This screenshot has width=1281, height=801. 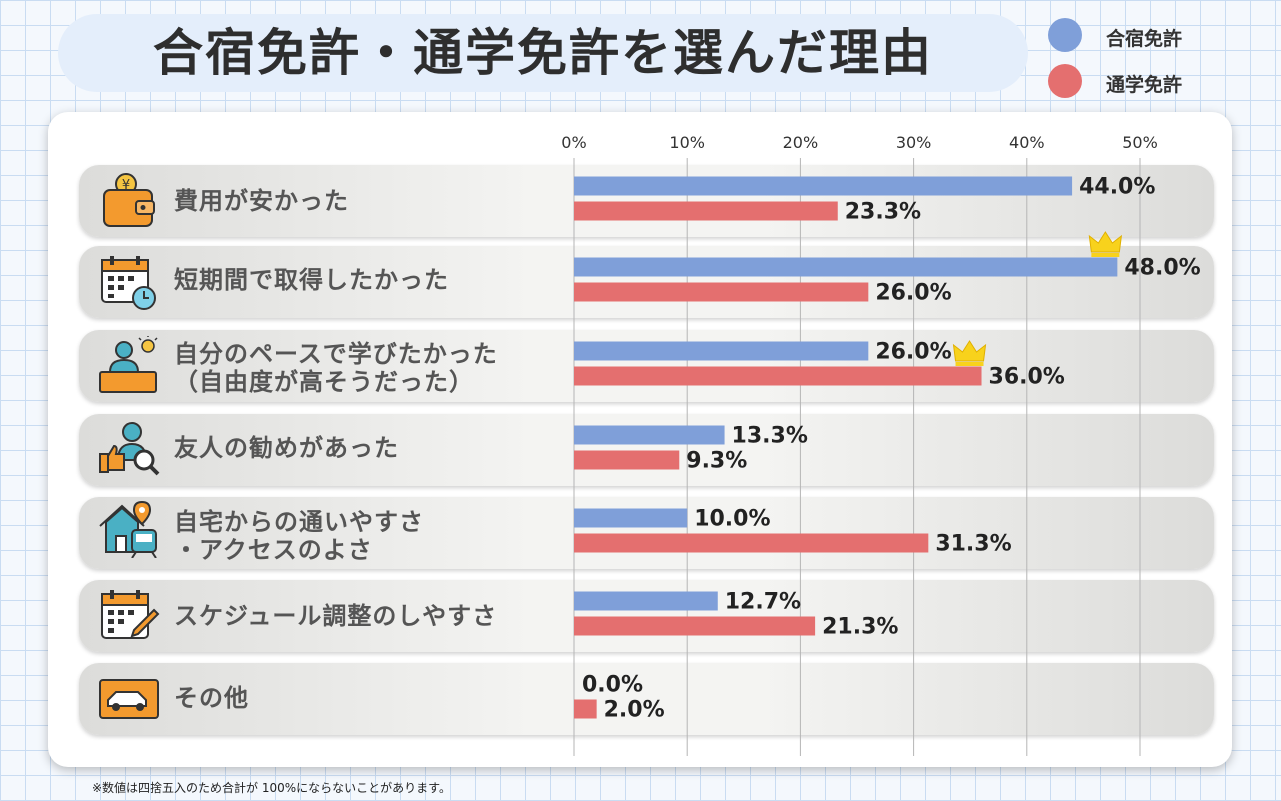 What do you see at coordinates (128, 364) in the screenshot?
I see `person-desk-idea-icon` at bounding box center [128, 364].